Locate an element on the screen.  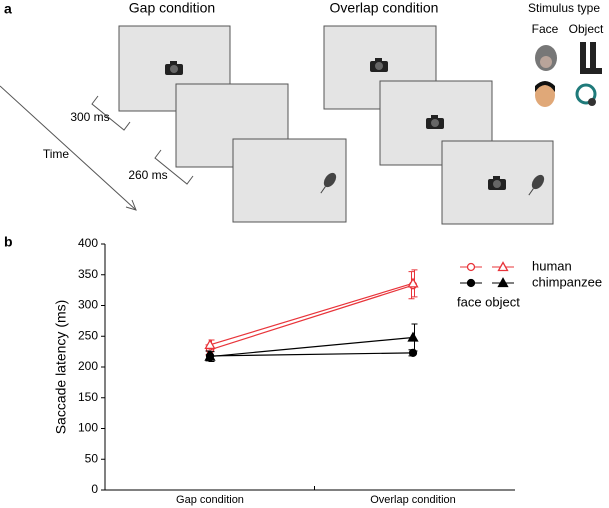
y-tick-label: 200 is located at coordinates (88, 366).